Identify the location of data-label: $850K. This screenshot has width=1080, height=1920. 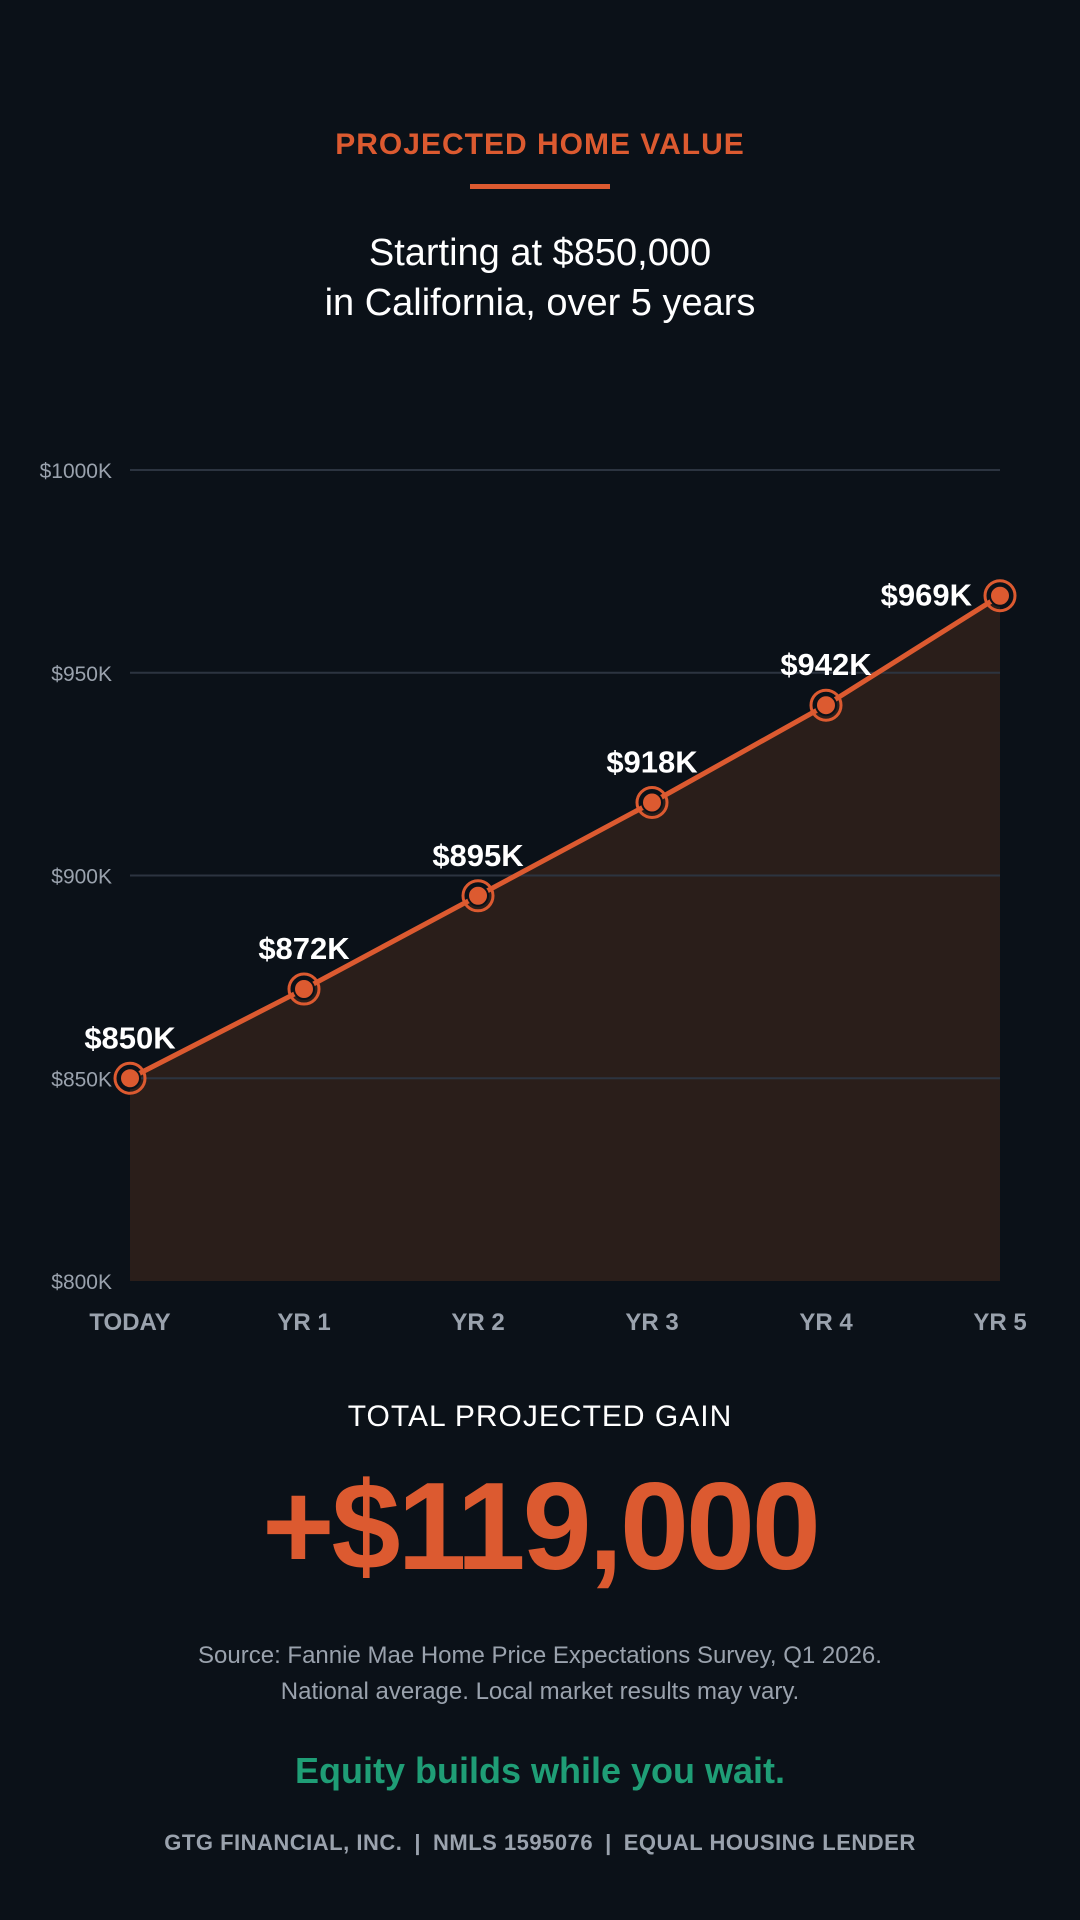
(130, 1037).